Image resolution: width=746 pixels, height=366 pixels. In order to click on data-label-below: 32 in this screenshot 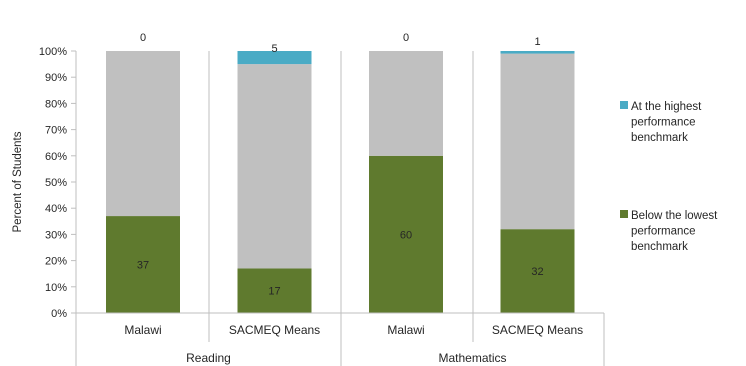, I will do `click(537, 272)`.